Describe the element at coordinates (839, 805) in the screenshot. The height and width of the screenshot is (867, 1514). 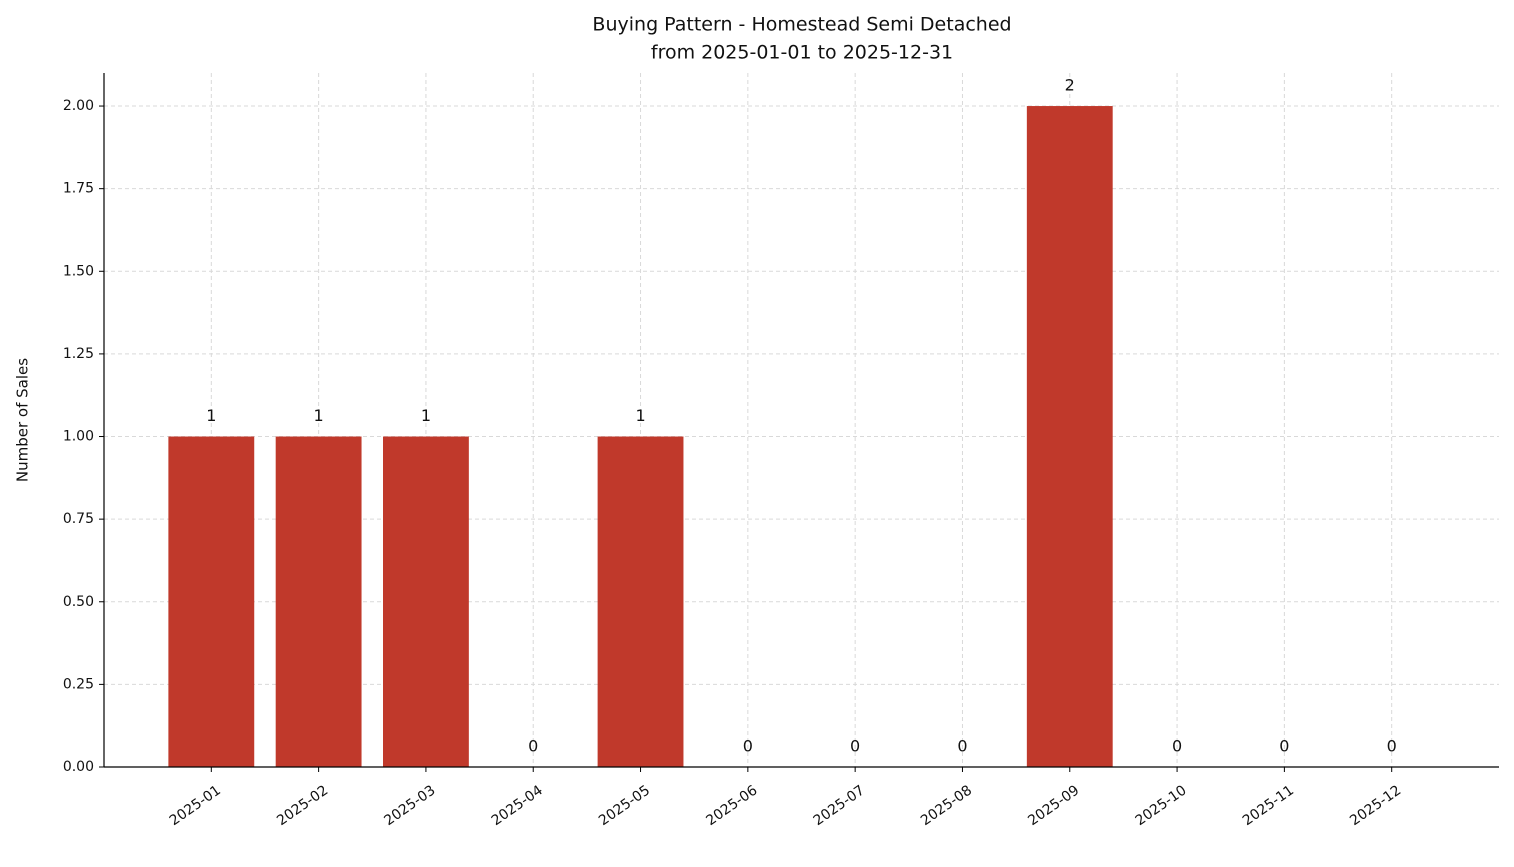
I see `x-tick-label: 2025-07` at that location.